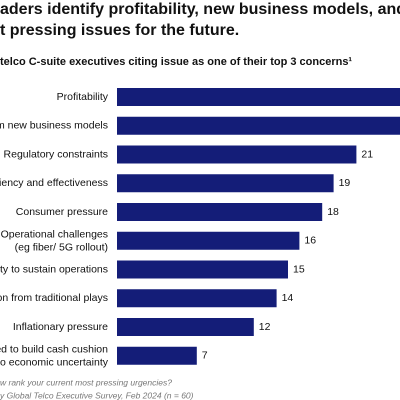 This screenshot has width=400, height=400. What do you see at coordinates (54, 269) in the screenshot?
I see `category-label: uidity to sustain operations` at bounding box center [54, 269].